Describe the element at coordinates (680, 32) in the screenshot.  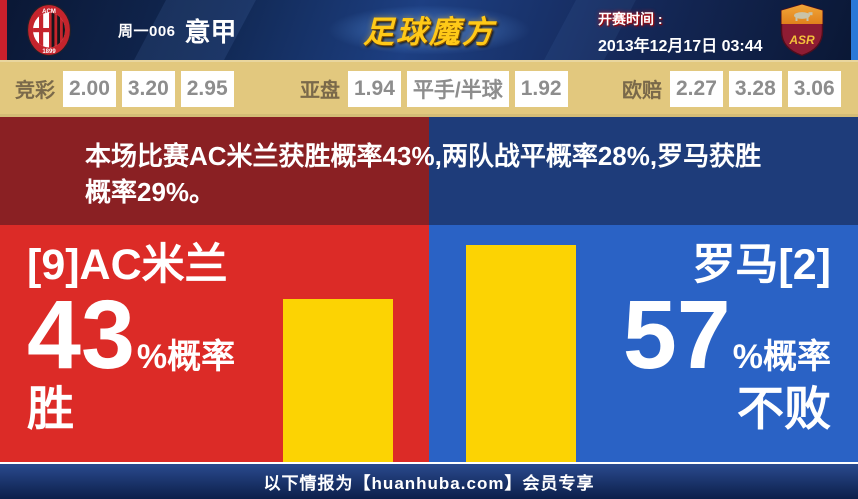
I see `kickoff-block: 开赛时间 : 2013年12月17日 03:44` at that location.